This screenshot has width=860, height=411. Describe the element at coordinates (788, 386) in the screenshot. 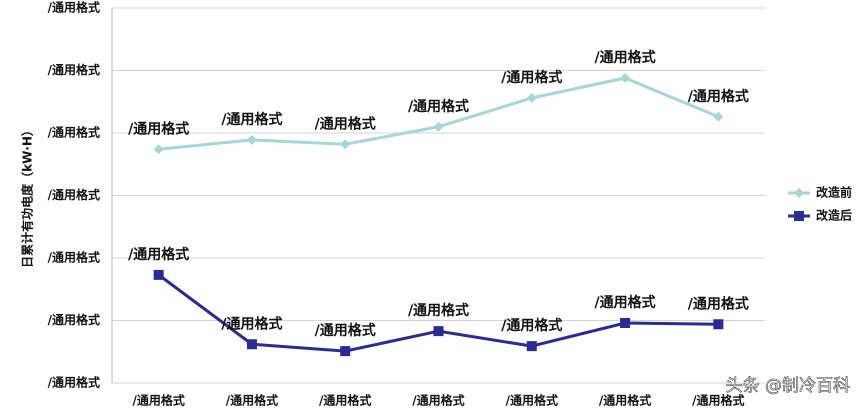

I see `watermark: 头条 @制冷百科` at that location.